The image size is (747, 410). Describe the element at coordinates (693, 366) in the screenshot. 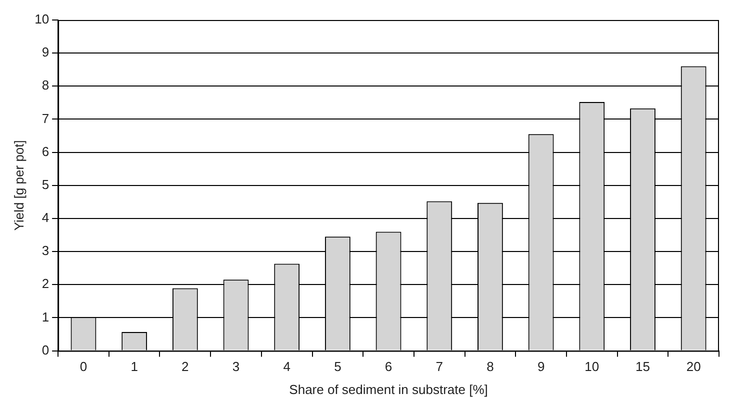

I see `x-tick-label: 20` at that location.